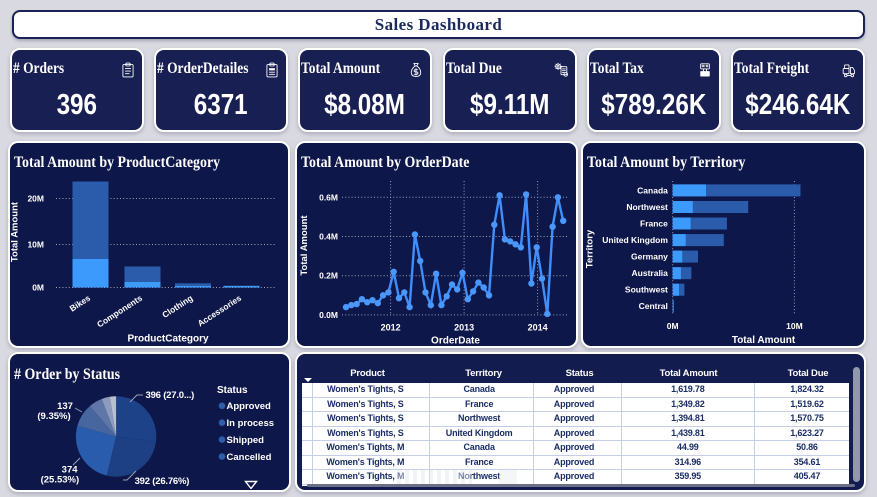 The image size is (877, 497). I want to click on svg-text: 2012, so click(390, 328).